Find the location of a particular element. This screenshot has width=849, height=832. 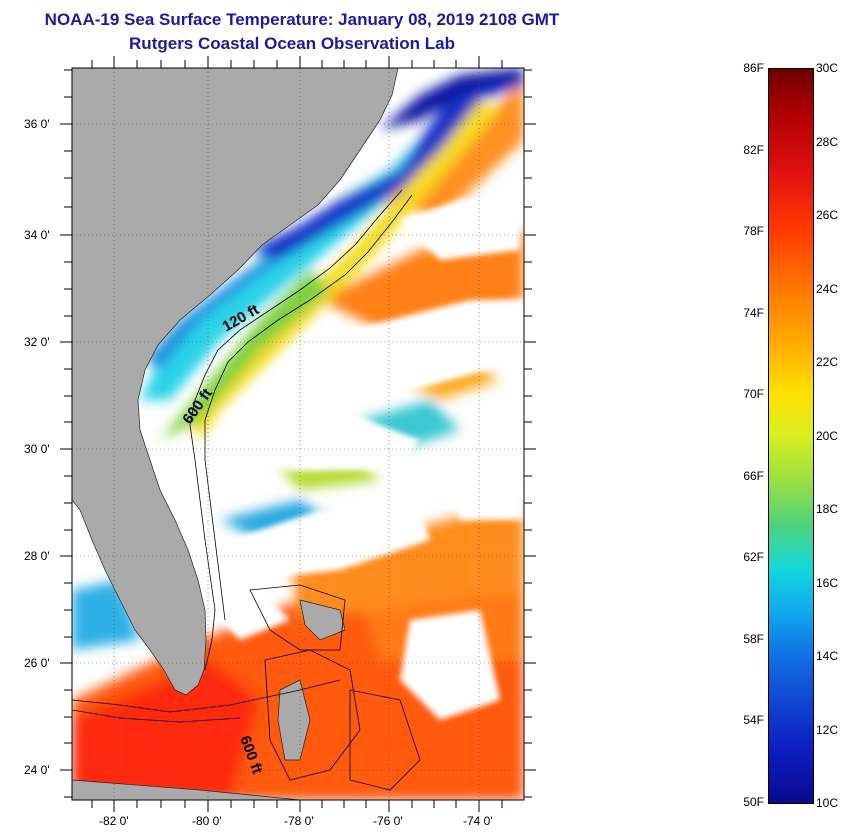

scale-f-66: 66F is located at coordinates (753, 476).